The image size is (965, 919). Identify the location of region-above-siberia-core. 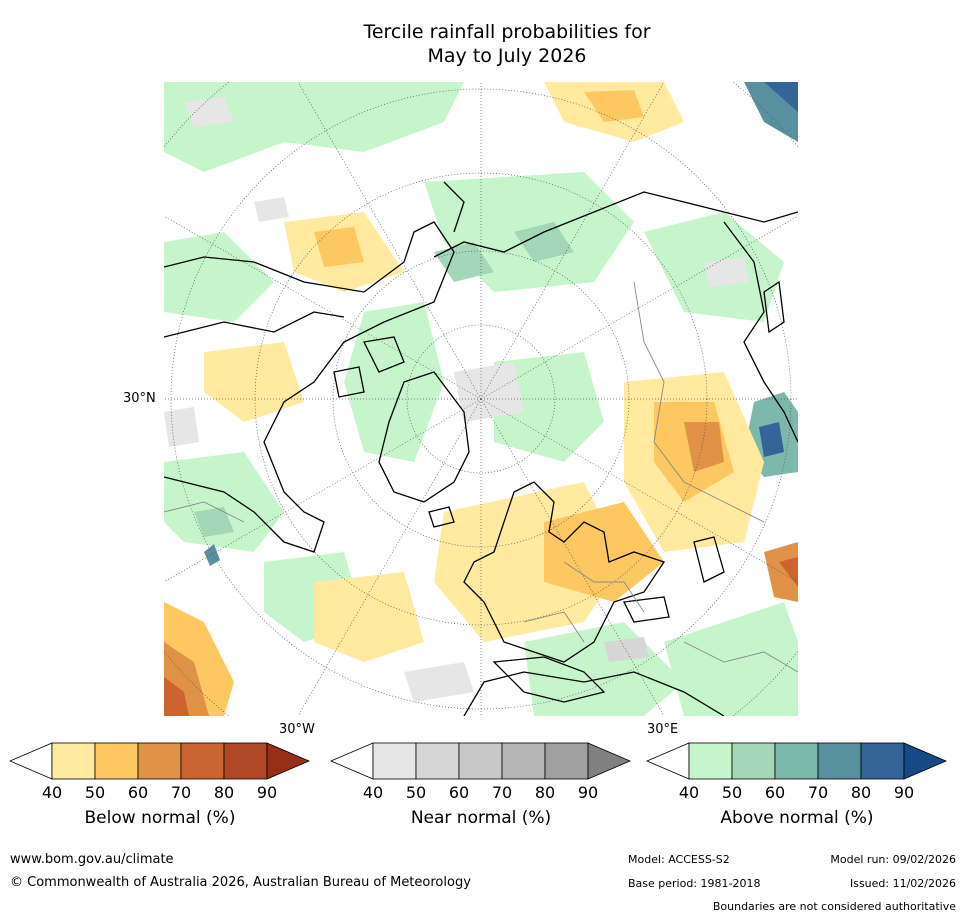
(544, 242).